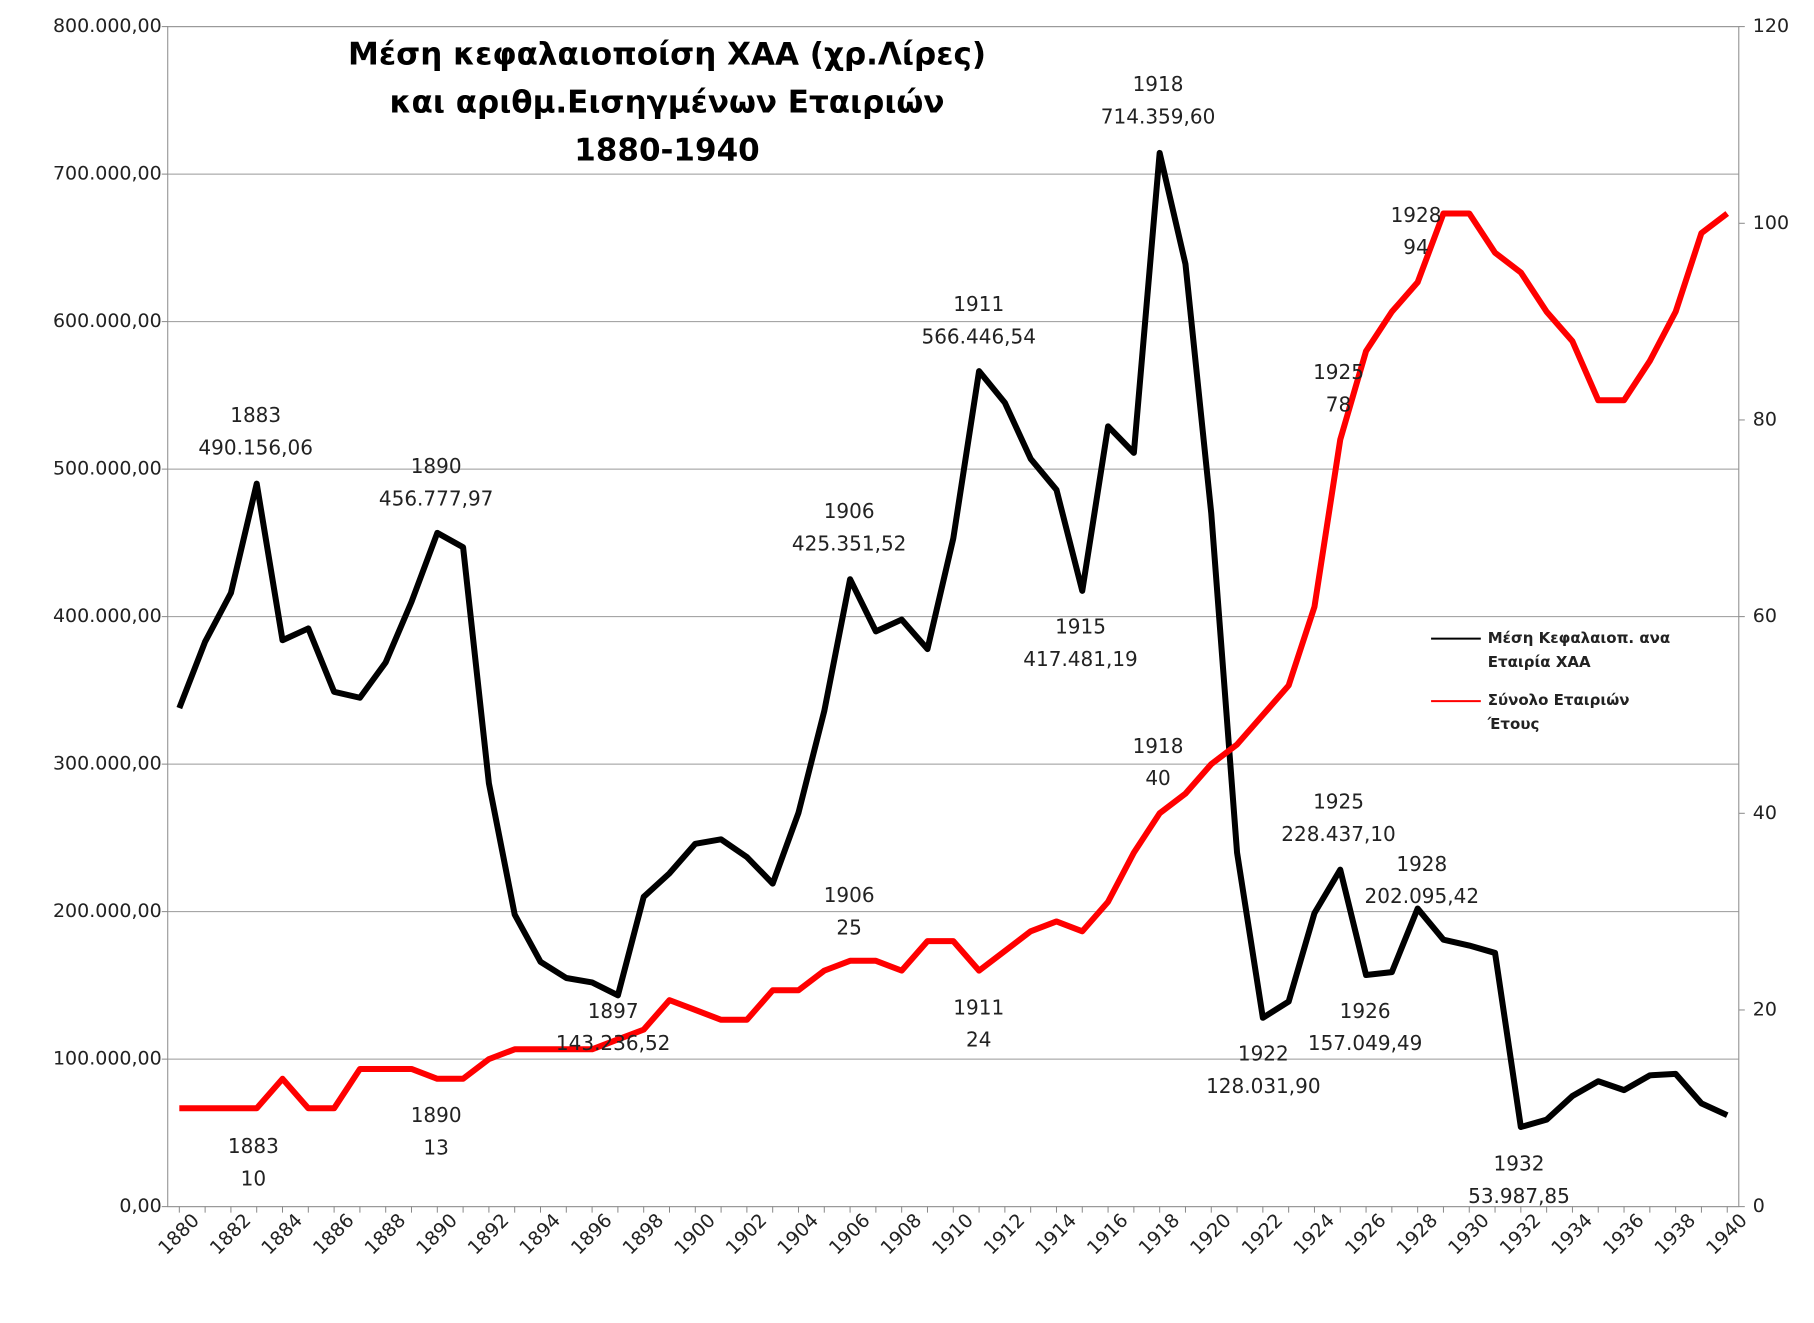 The image size is (1814, 1323). I want to click on annotation: 566.446,54, so click(978, 336).